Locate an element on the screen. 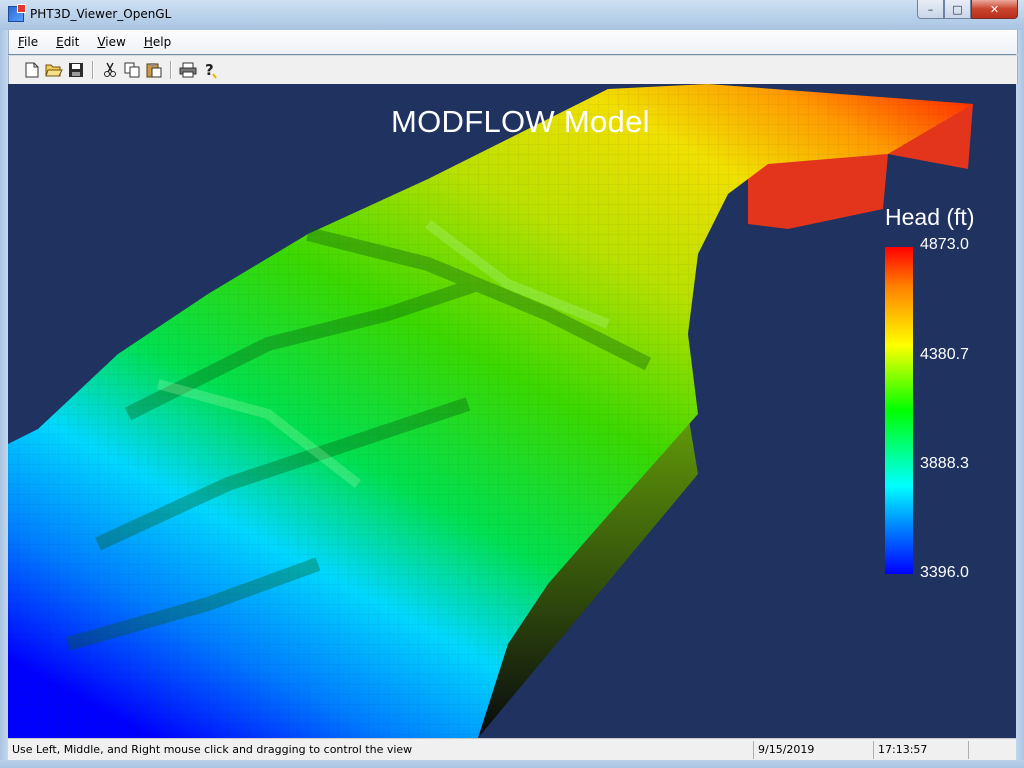 The width and height of the screenshot is (1024, 768). color-scale-bar is located at coordinates (899, 410).